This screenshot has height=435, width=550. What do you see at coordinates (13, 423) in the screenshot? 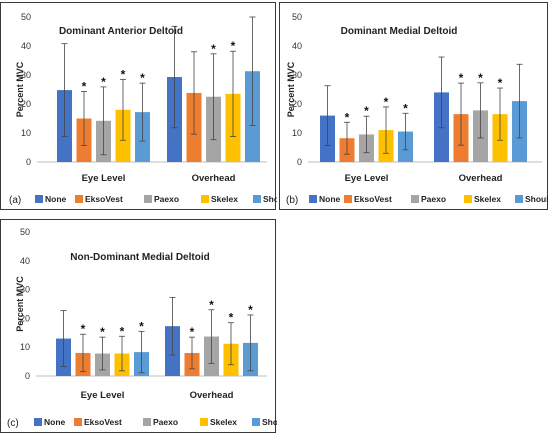
I see `panel-label: (c)` at bounding box center [13, 423].